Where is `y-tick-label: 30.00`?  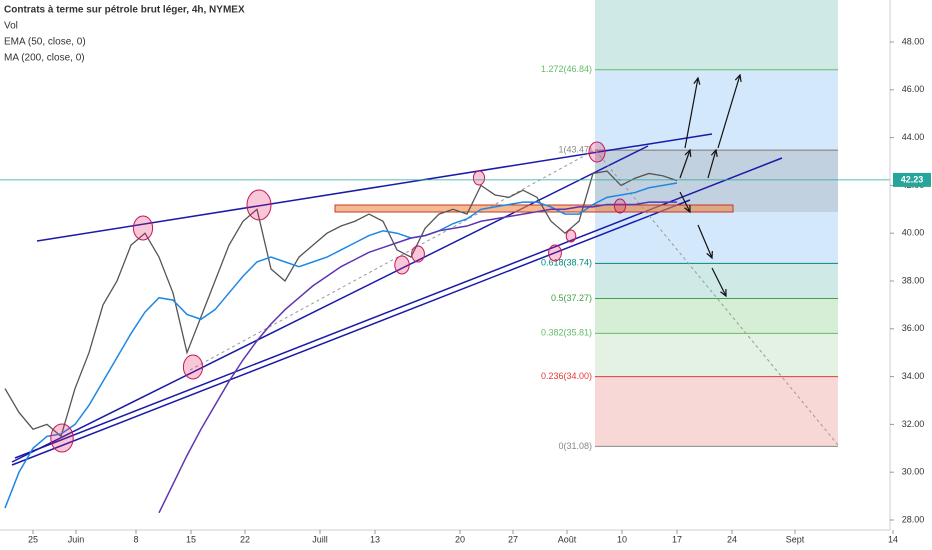
y-tick-label: 30.00 is located at coordinates (913, 472).